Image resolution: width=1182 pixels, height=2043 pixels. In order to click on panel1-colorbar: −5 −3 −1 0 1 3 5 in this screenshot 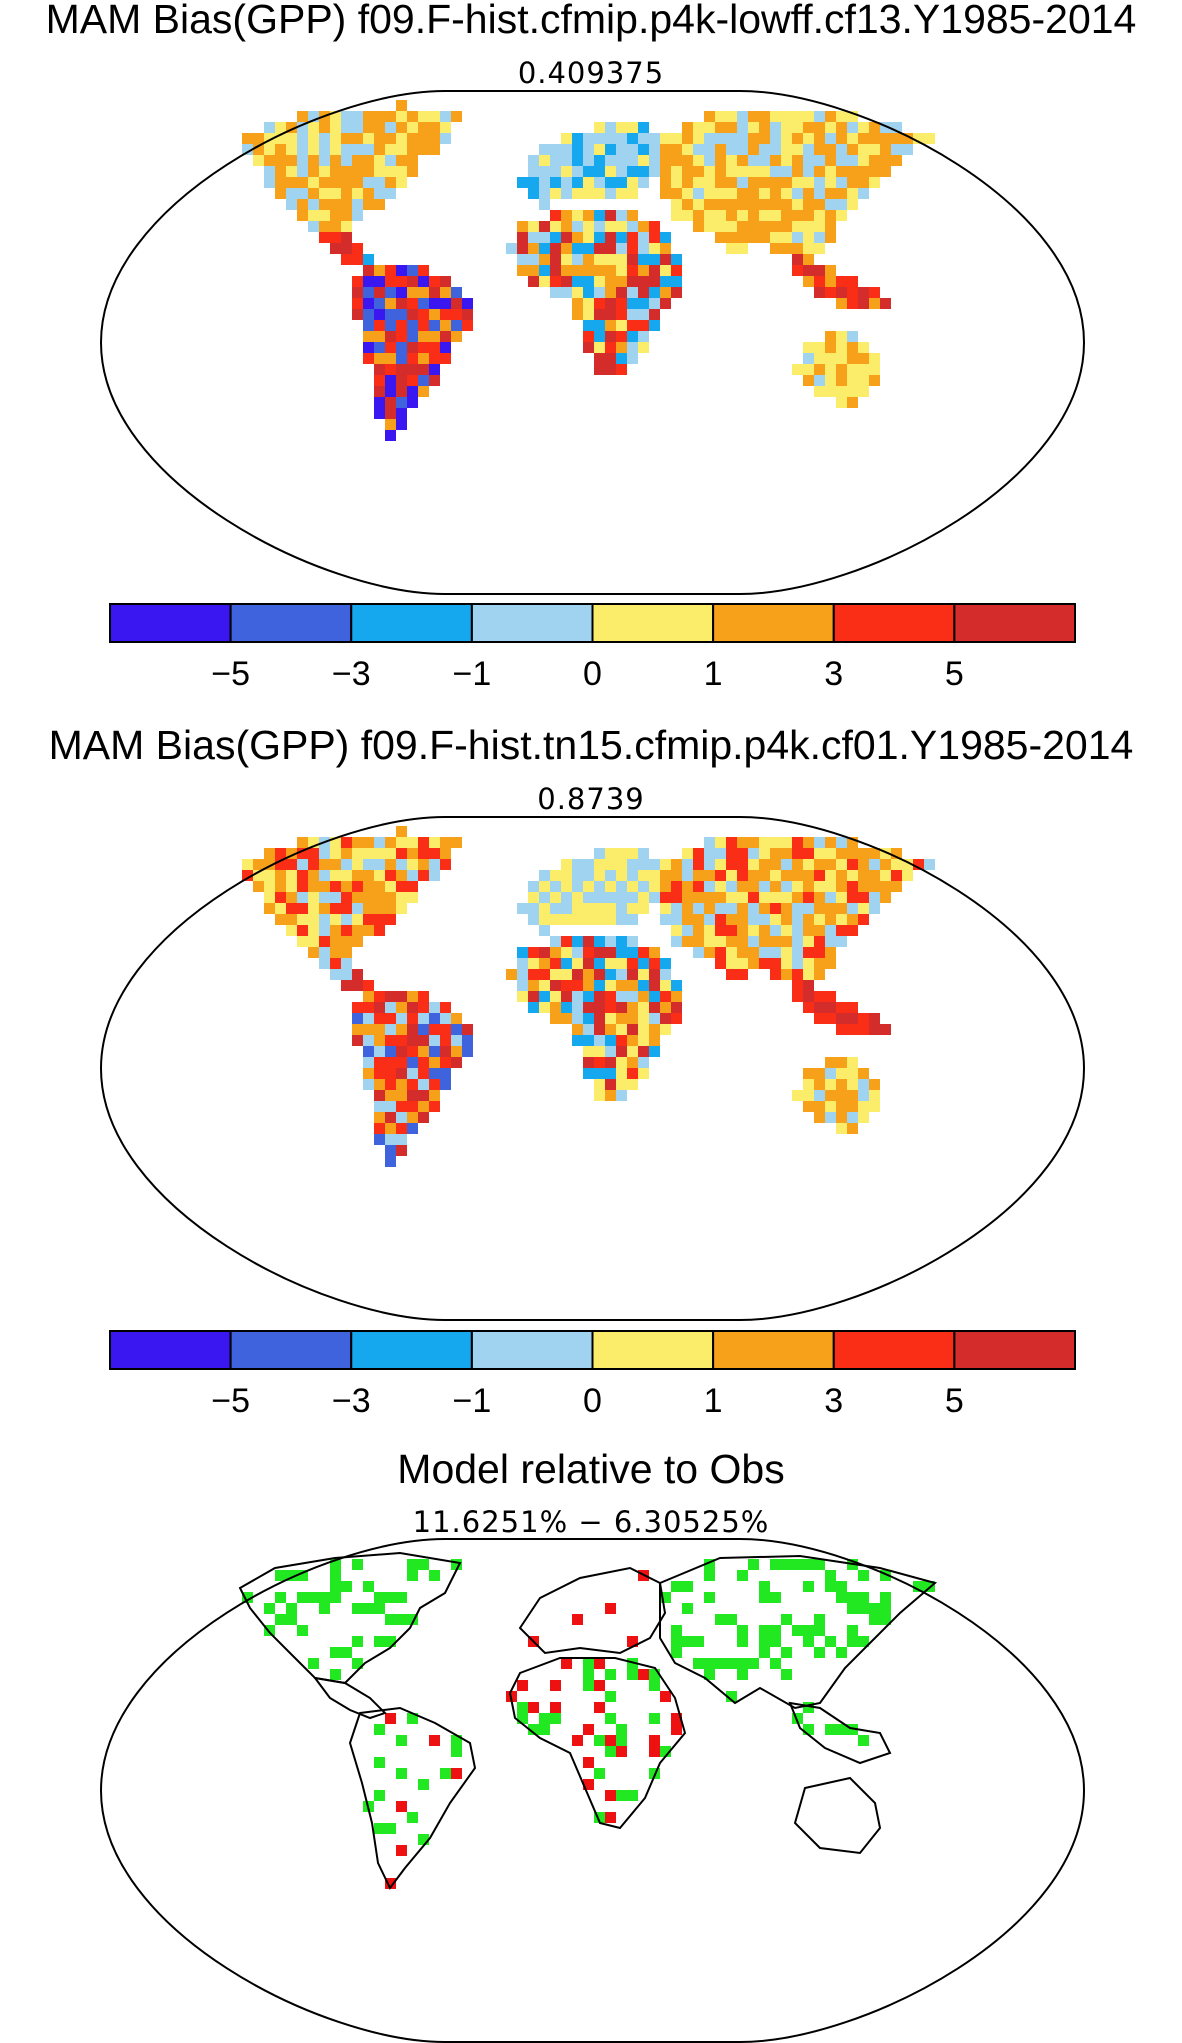, I will do `click(592, 648)`.